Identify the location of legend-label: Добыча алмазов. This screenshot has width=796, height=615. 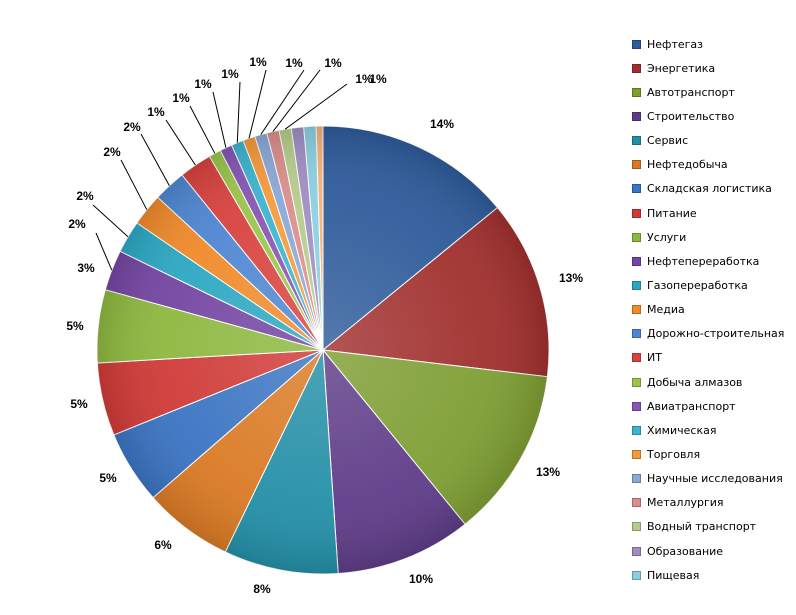
(695, 382).